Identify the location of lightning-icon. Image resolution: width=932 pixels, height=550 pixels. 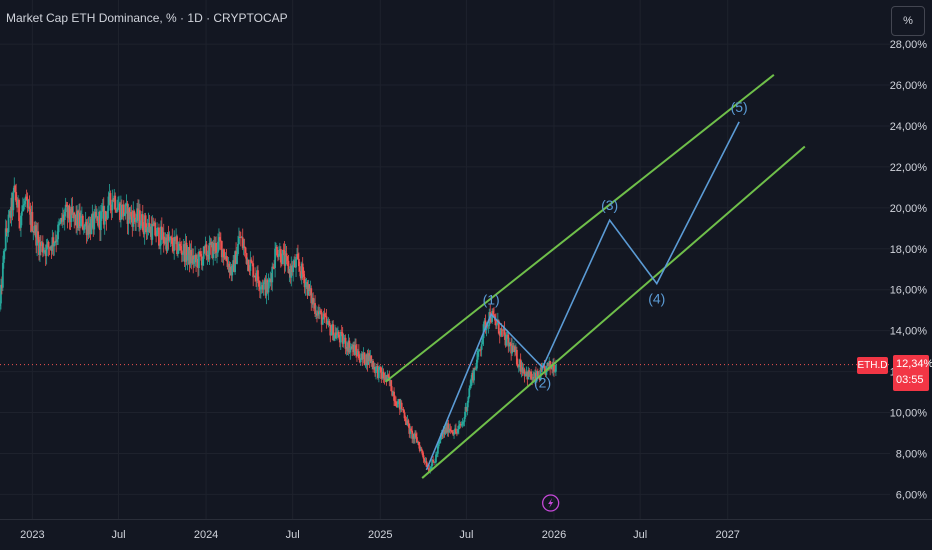
(551, 503).